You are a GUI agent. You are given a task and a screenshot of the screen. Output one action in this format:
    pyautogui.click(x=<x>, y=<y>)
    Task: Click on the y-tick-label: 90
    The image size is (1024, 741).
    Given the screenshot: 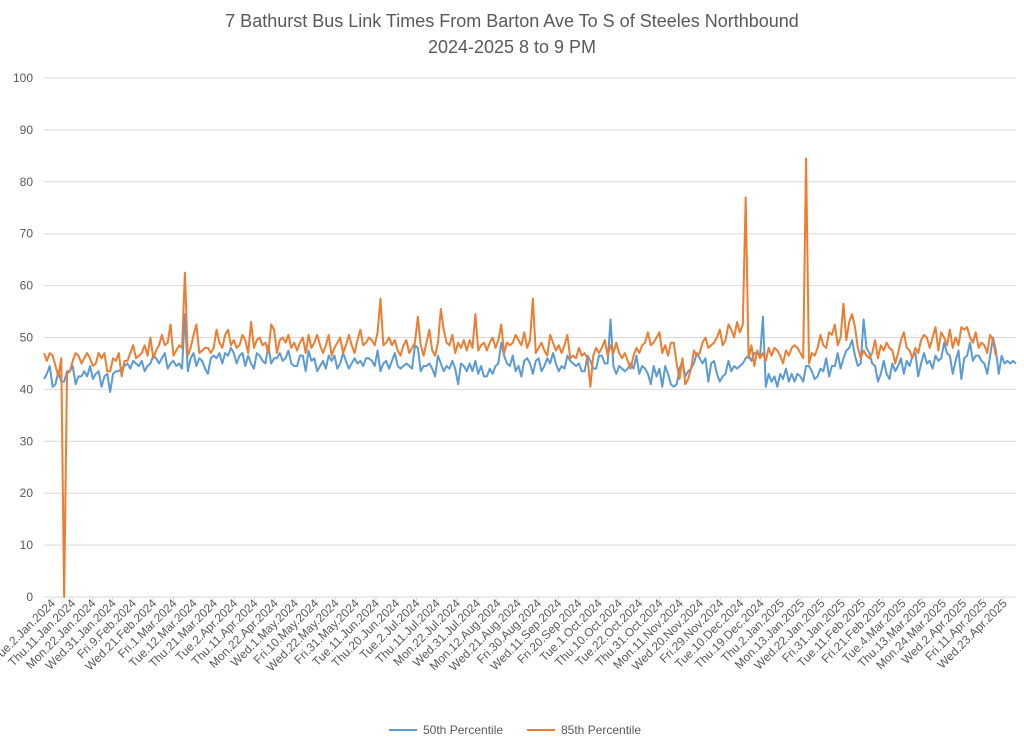 What is the action you would take?
    pyautogui.click(x=27, y=130)
    